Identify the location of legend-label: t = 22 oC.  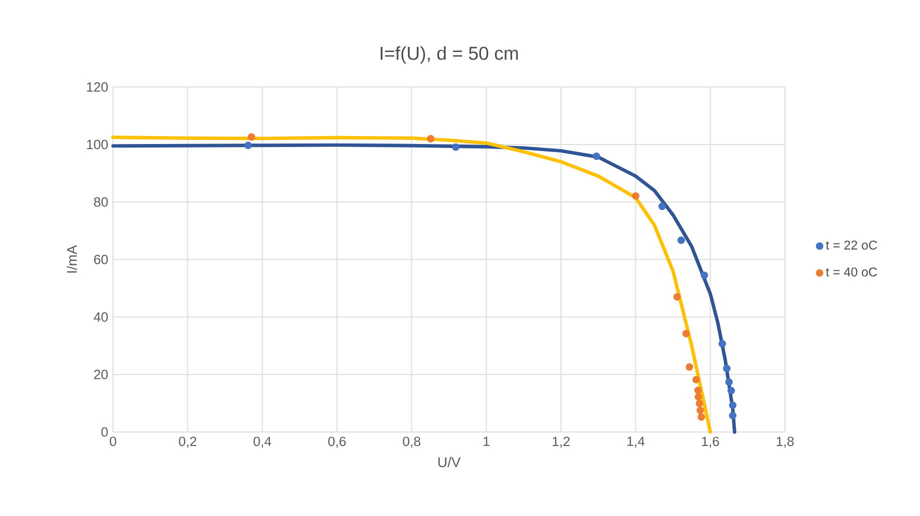
(852, 245).